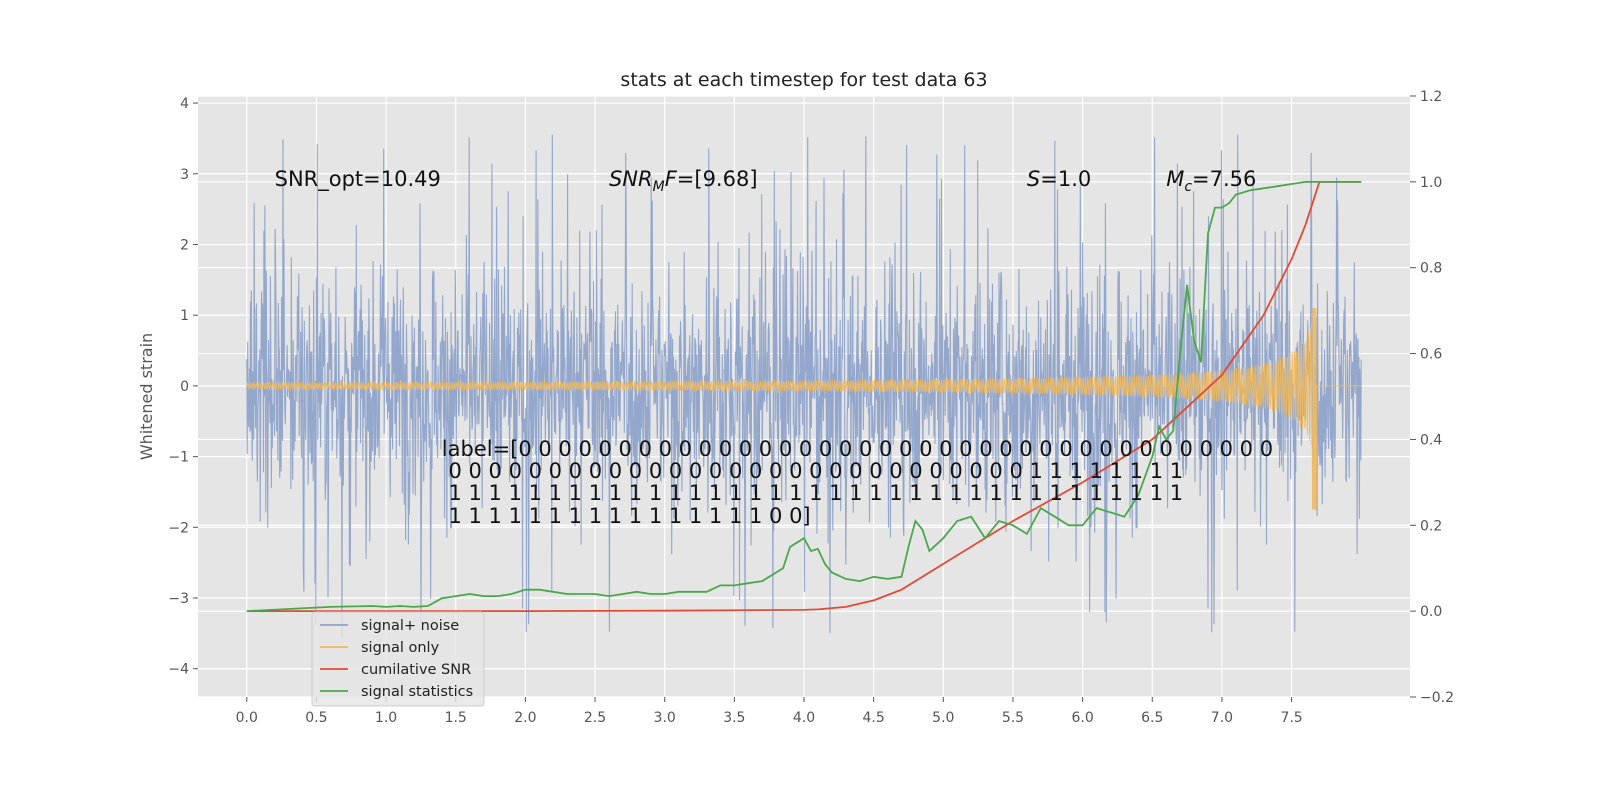 The image size is (1600, 800). Describe the element at coordinates (400, 648) in the screenshot. I see `legend-label: signal only` at that location.